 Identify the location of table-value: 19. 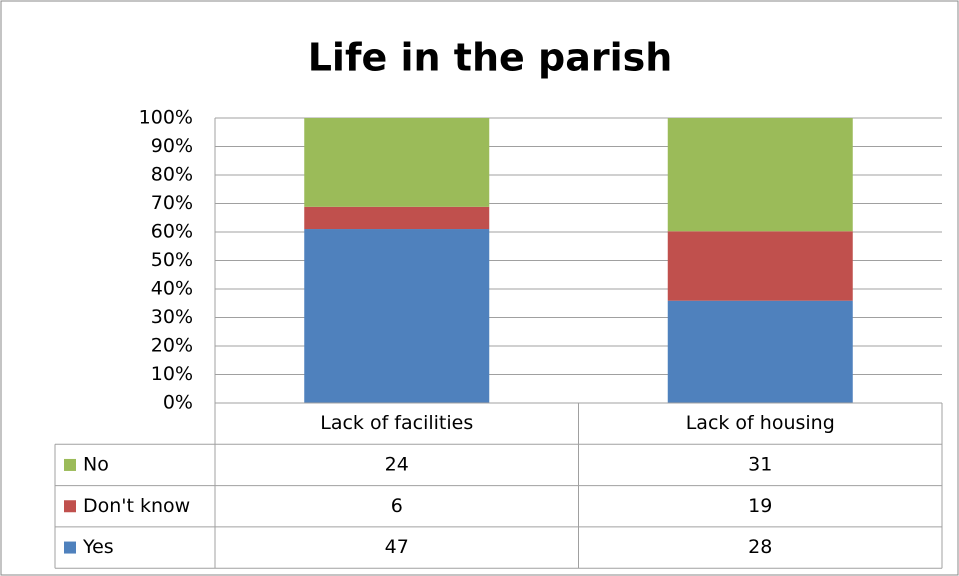
(760, 506).